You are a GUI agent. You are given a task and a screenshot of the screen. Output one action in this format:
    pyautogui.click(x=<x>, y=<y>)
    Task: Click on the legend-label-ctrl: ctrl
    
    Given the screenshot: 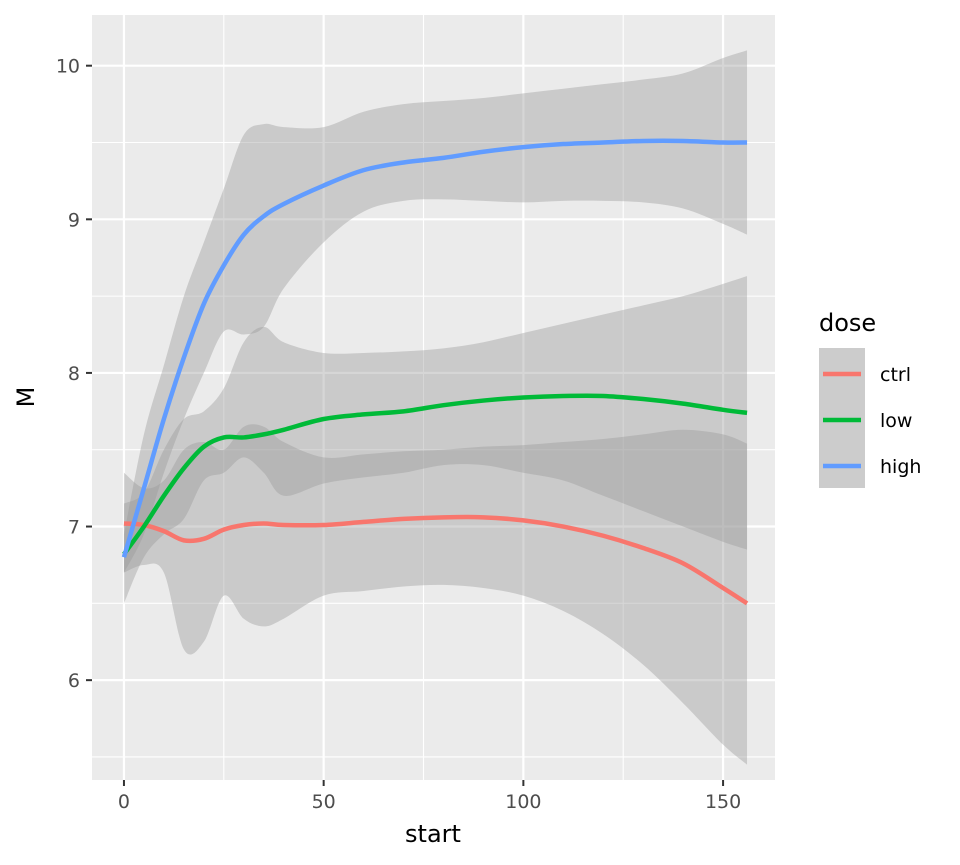 What is the action you would take?
    pyautogui.click(x=895, y=375)
    